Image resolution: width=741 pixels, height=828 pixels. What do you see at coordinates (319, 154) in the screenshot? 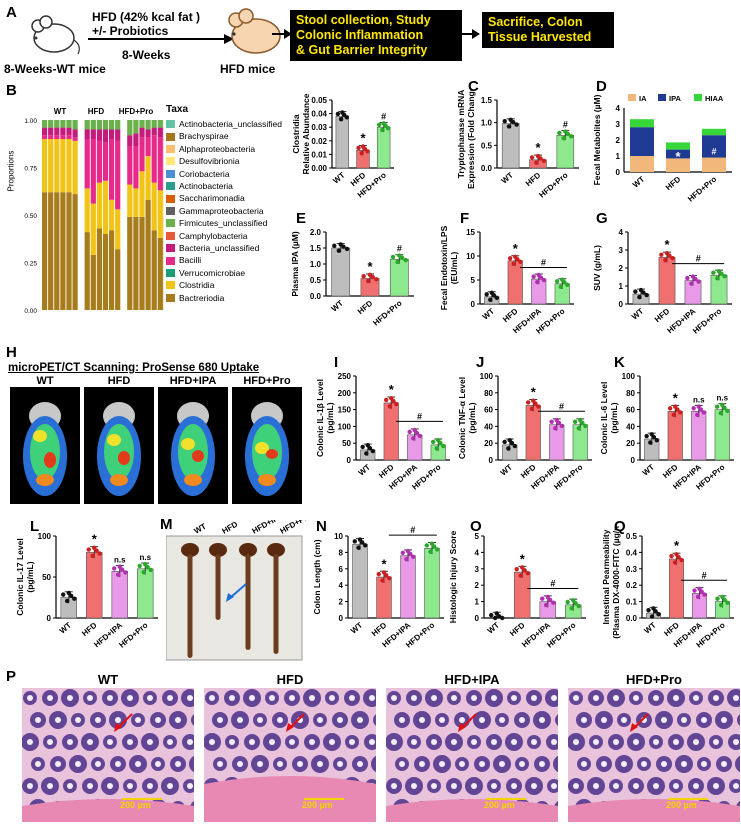
I see `y-tick-label: 0.01` at bounding box center [319, 154].